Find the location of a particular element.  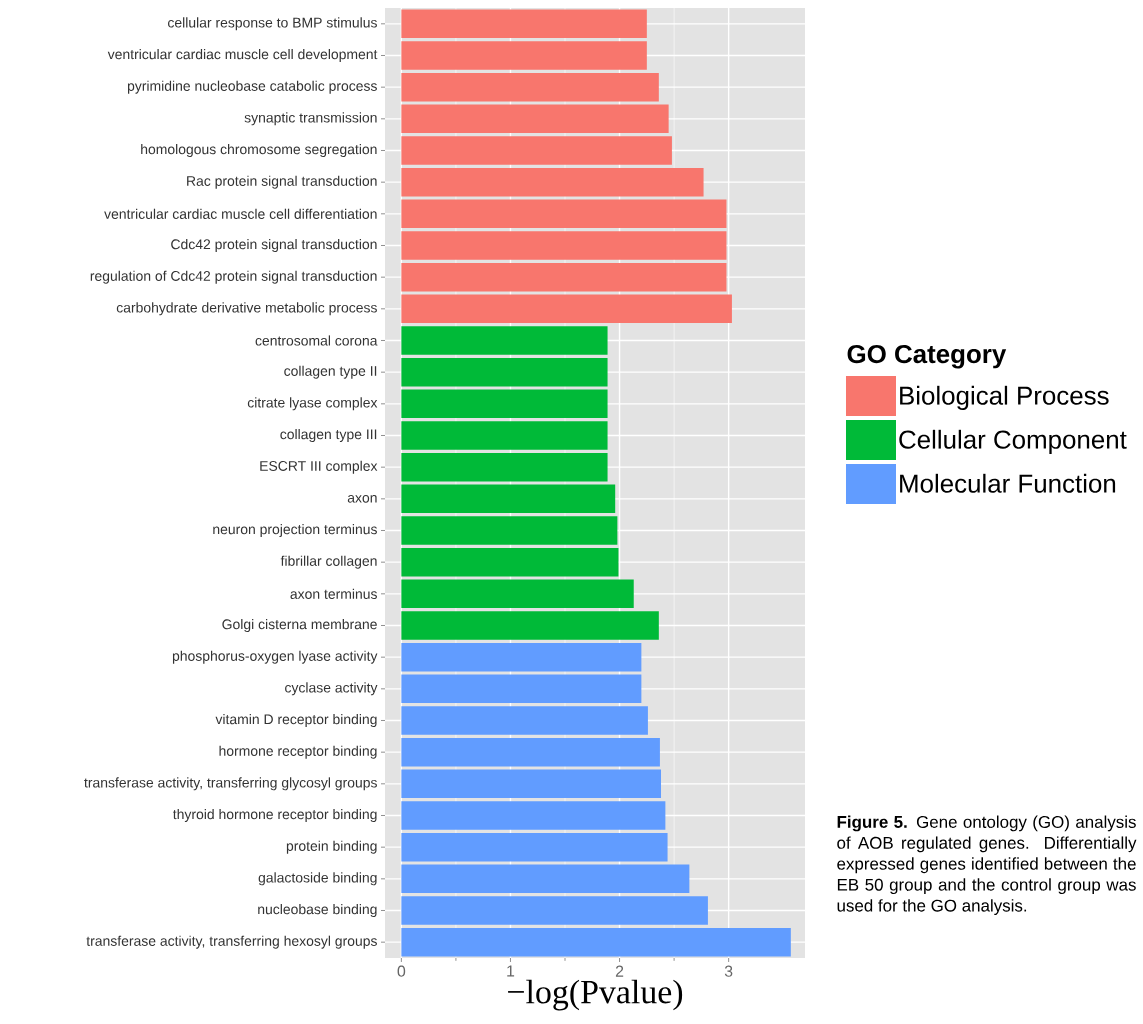

y-tick-label: protein binding is located at coordinates (331, 847).